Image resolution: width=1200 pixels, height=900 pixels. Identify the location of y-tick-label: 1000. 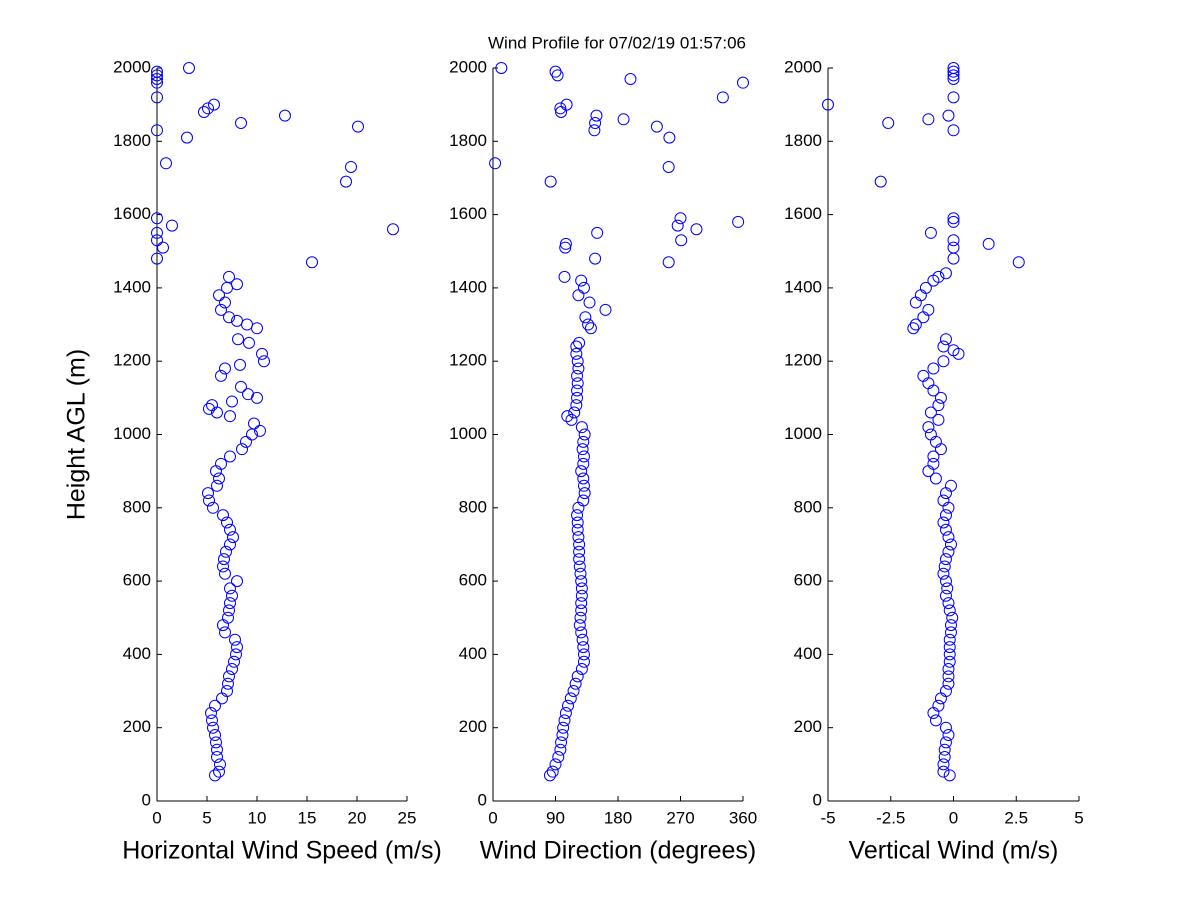
(468, 433).